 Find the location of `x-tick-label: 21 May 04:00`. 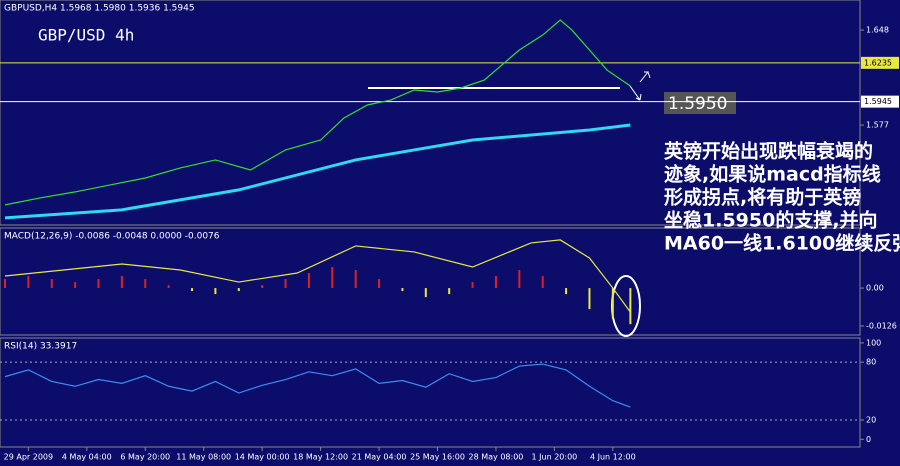

x-tick-label: 21 May 04:00 is located at coordinates (379, 457).